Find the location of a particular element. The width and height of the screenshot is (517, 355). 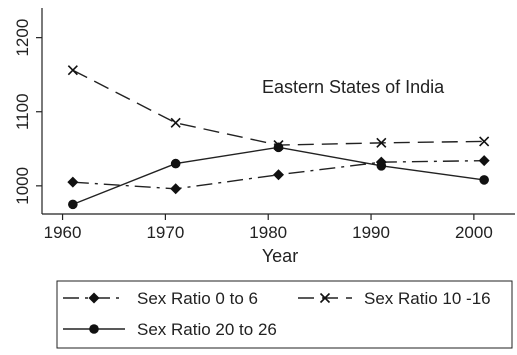

legend-item: Sex Ratio 0 to 6 is located at coordinates (160, 298).